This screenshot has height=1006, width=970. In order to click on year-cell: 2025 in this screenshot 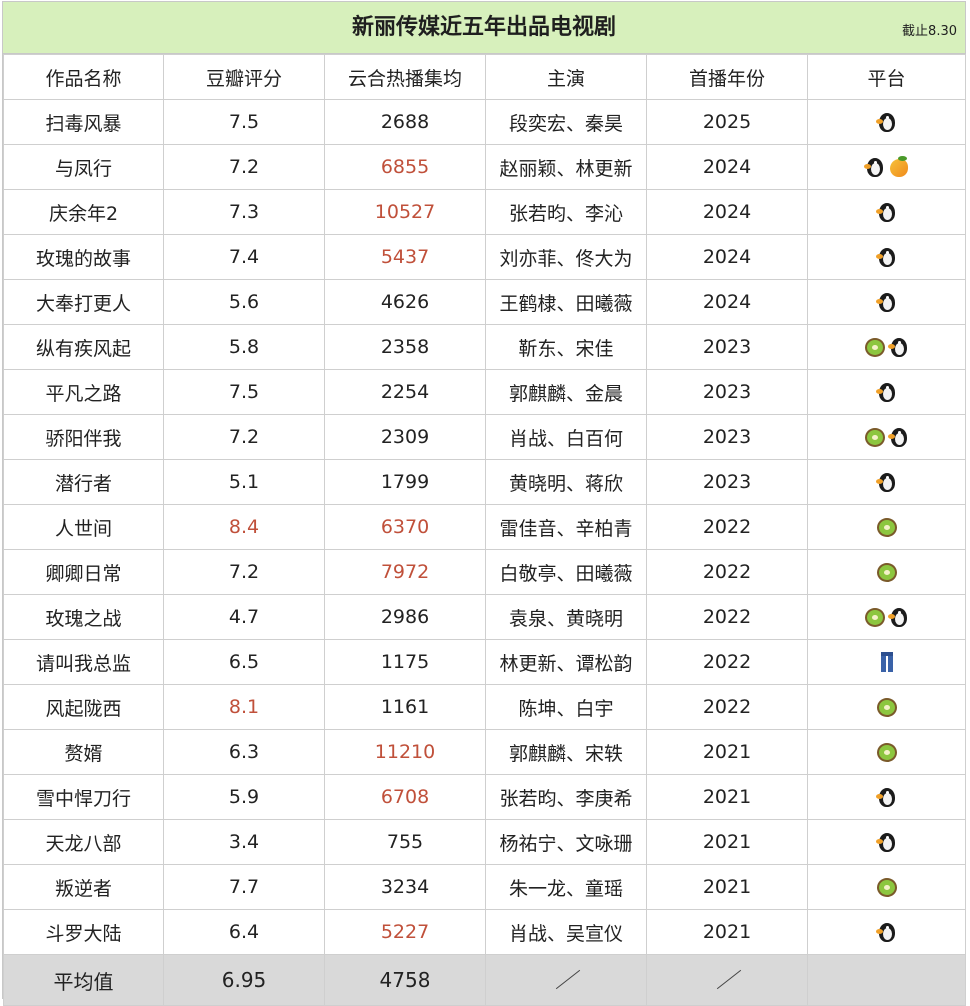, I will do `click(727, 122)`.